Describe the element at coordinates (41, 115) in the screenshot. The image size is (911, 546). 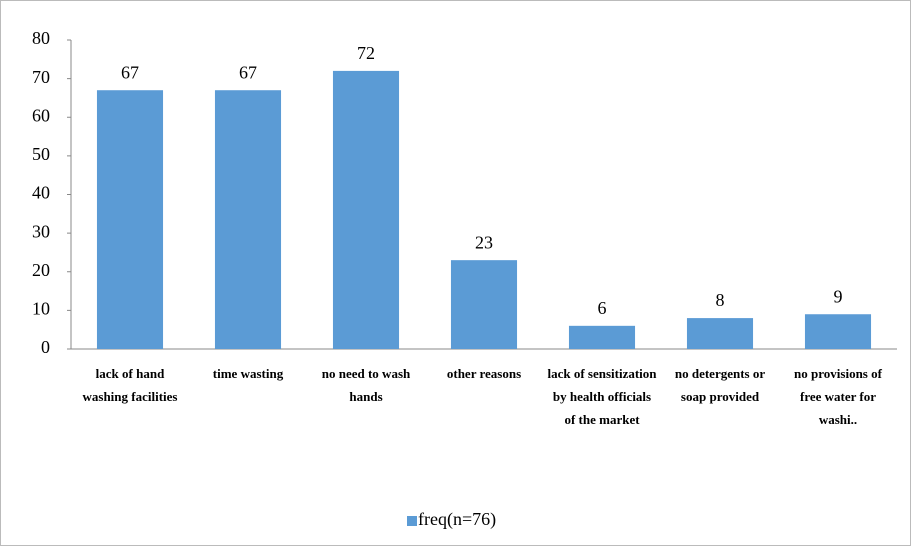
I see `y-tick-label: 60` at that location.